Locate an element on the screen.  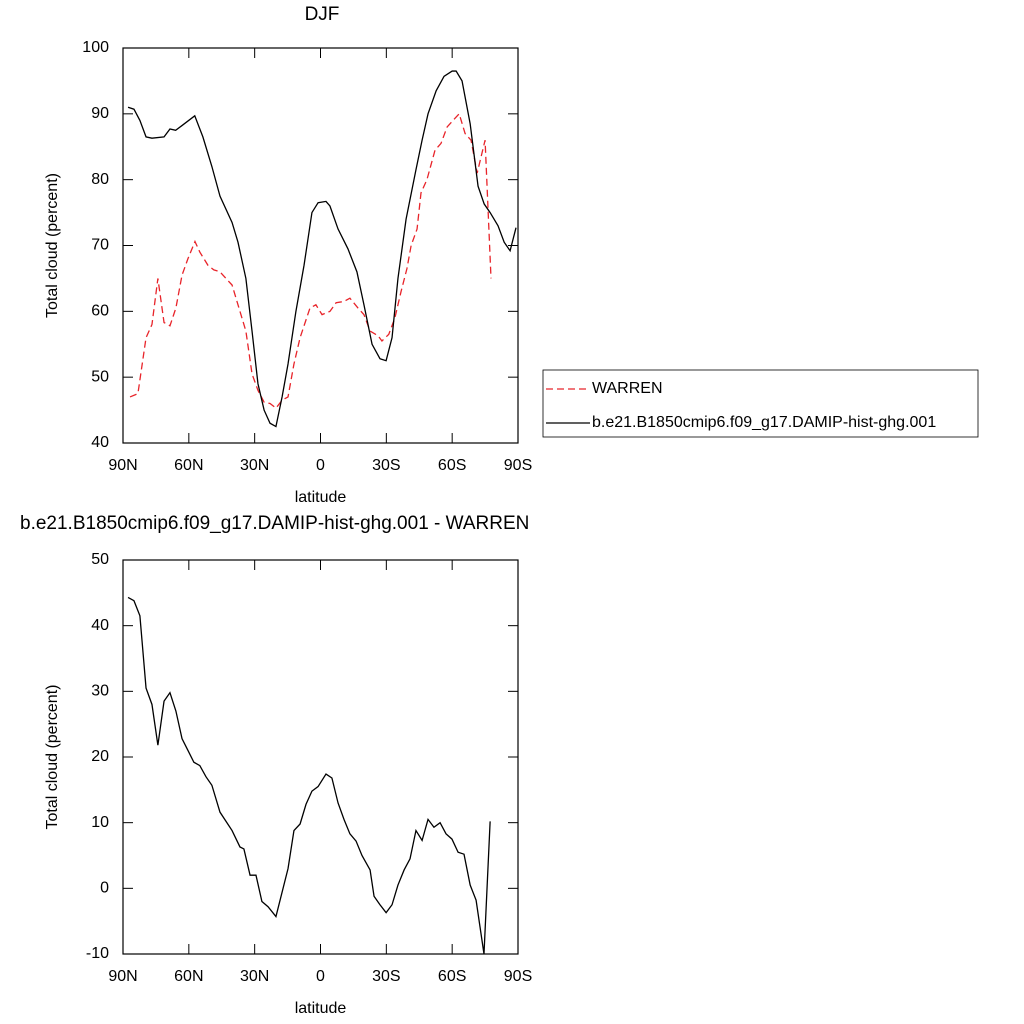
y-tick-label: 80 is located at coordinates (100, 179).